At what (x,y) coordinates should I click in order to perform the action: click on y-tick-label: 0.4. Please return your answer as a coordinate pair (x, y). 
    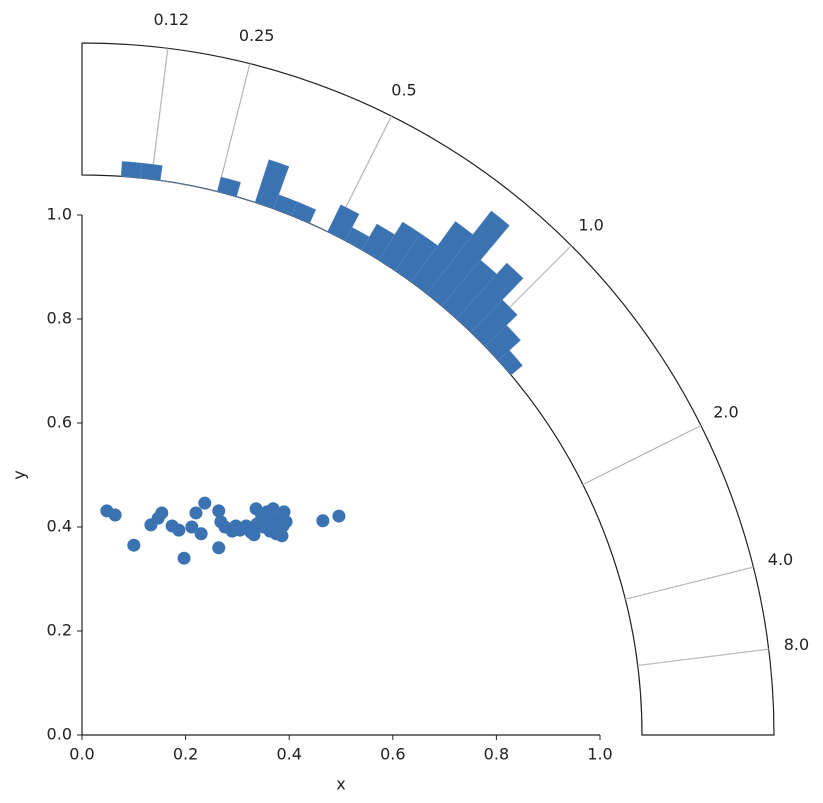
    Looking at the image, I should click on (59, 526).